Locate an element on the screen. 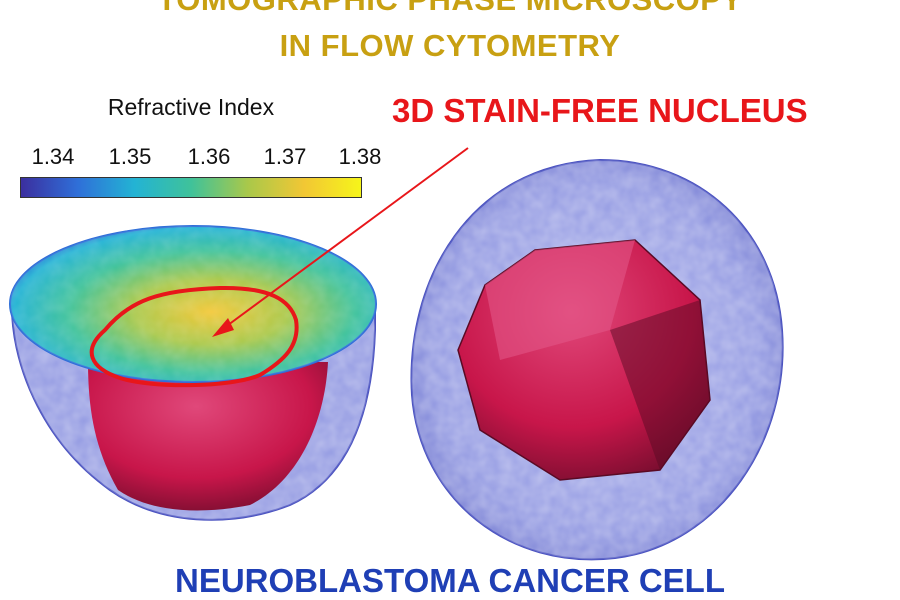  cut-surface-texture is located at coordinates (193, 304).